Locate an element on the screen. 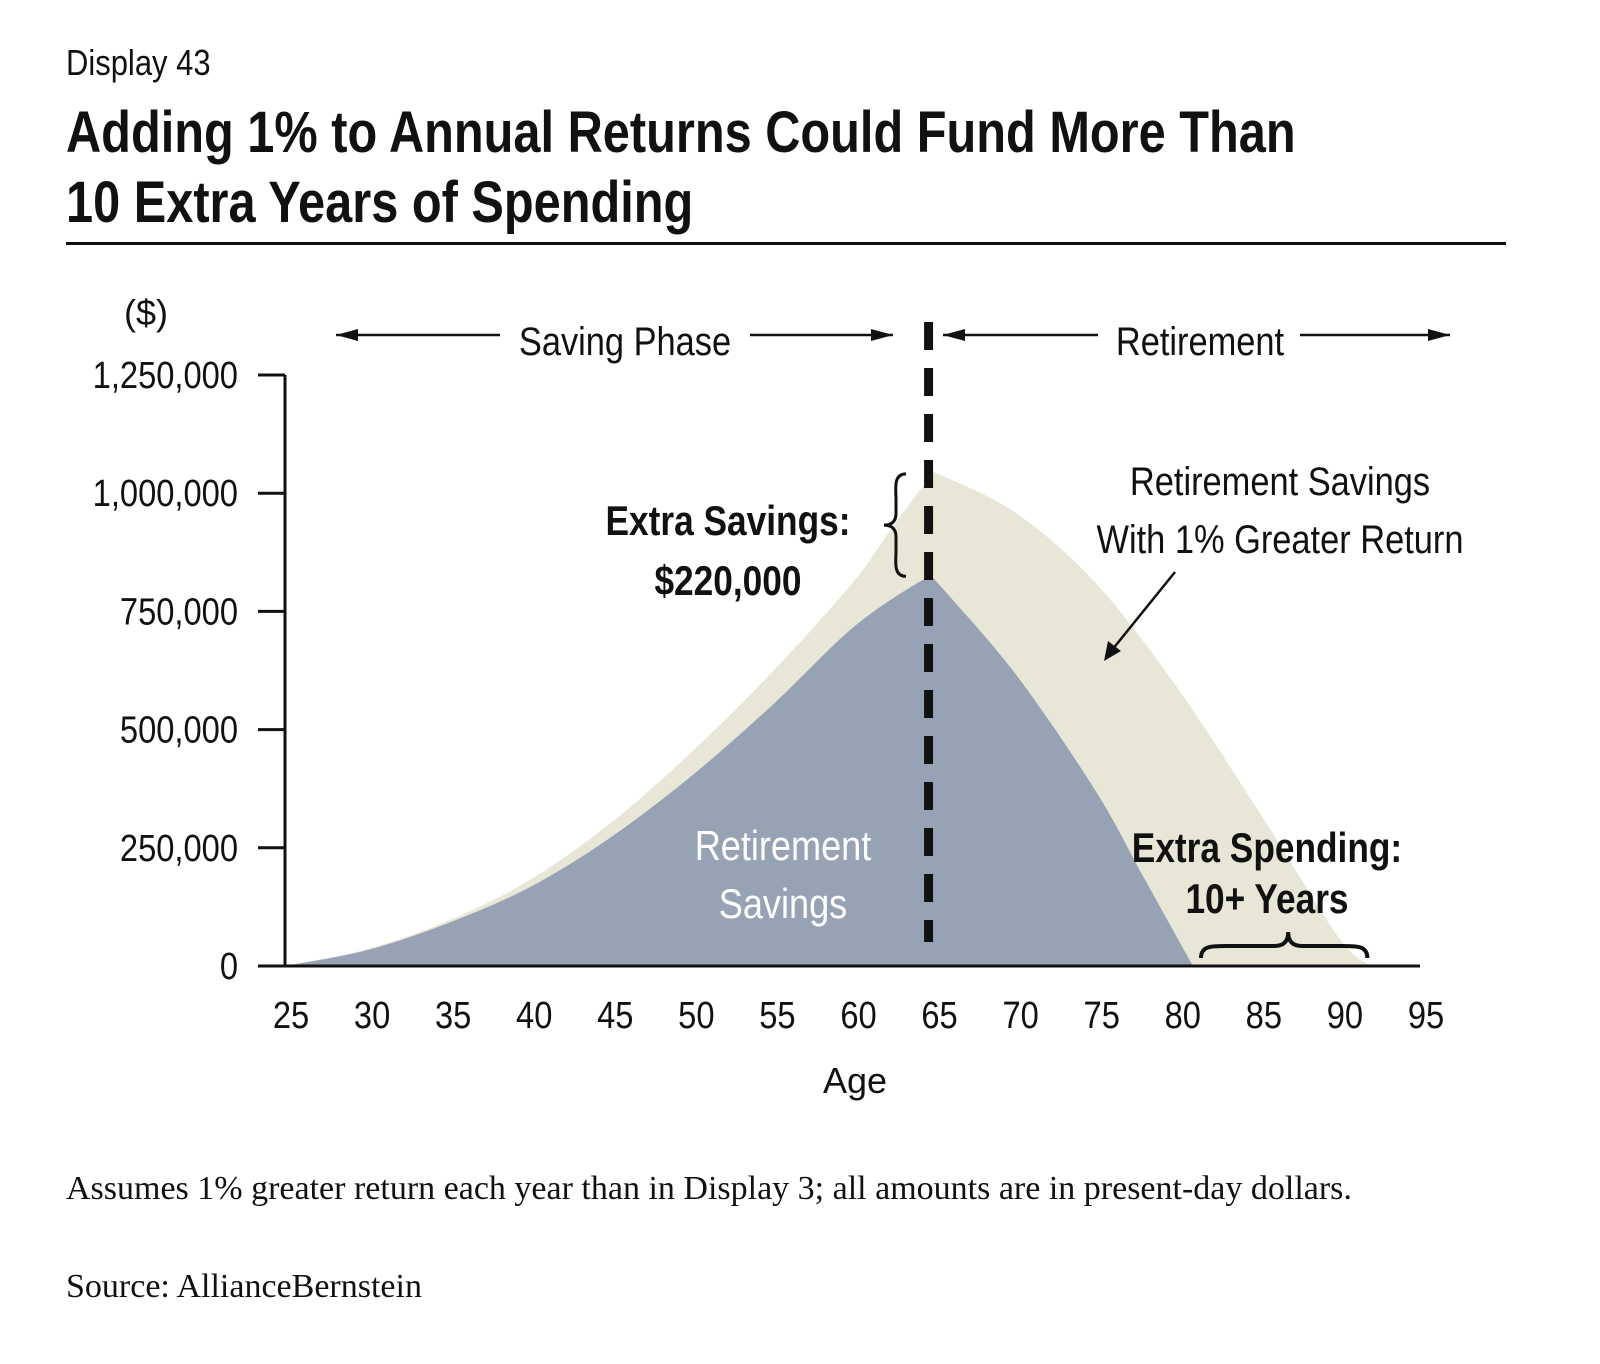 The height and width of the screenshot is (1364, 1600). y-axis-label-group: ($) is located at coordinates (146, 312).